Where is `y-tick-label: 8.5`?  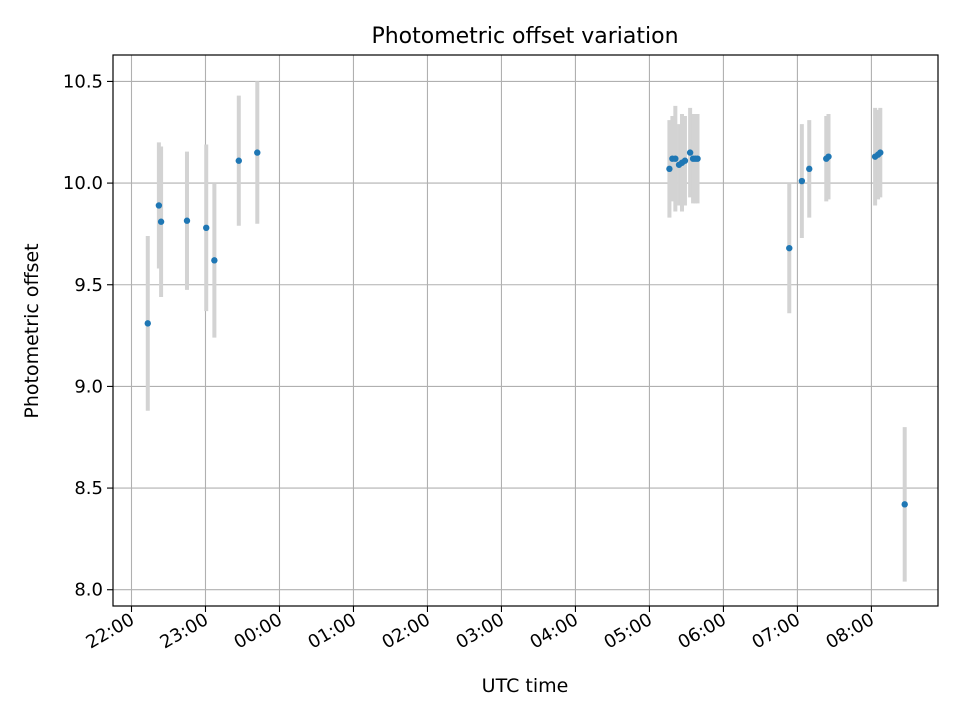
y-tick-label: 8.5 is located at coordinates (88, 488).